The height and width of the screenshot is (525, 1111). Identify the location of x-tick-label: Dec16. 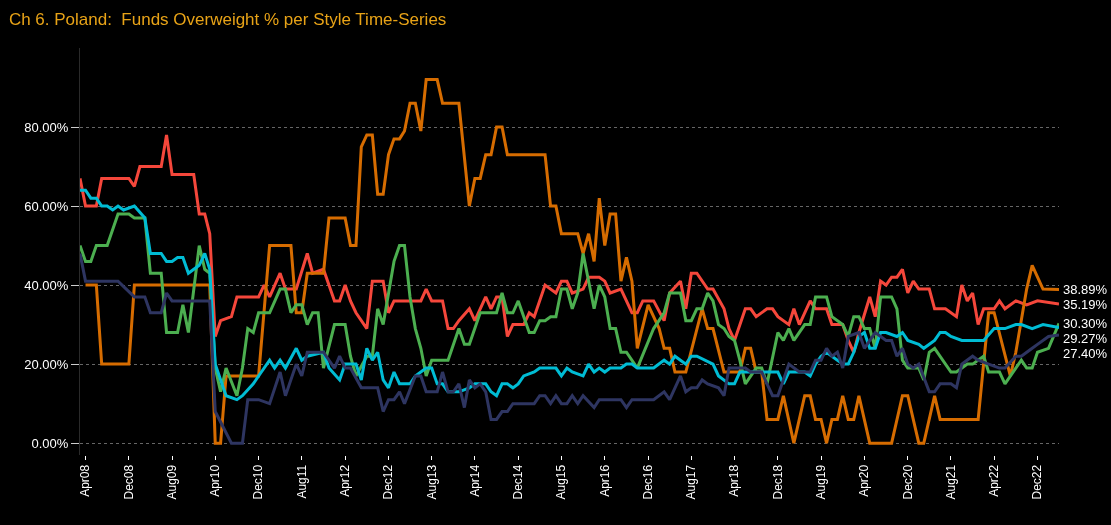
(648, 482).